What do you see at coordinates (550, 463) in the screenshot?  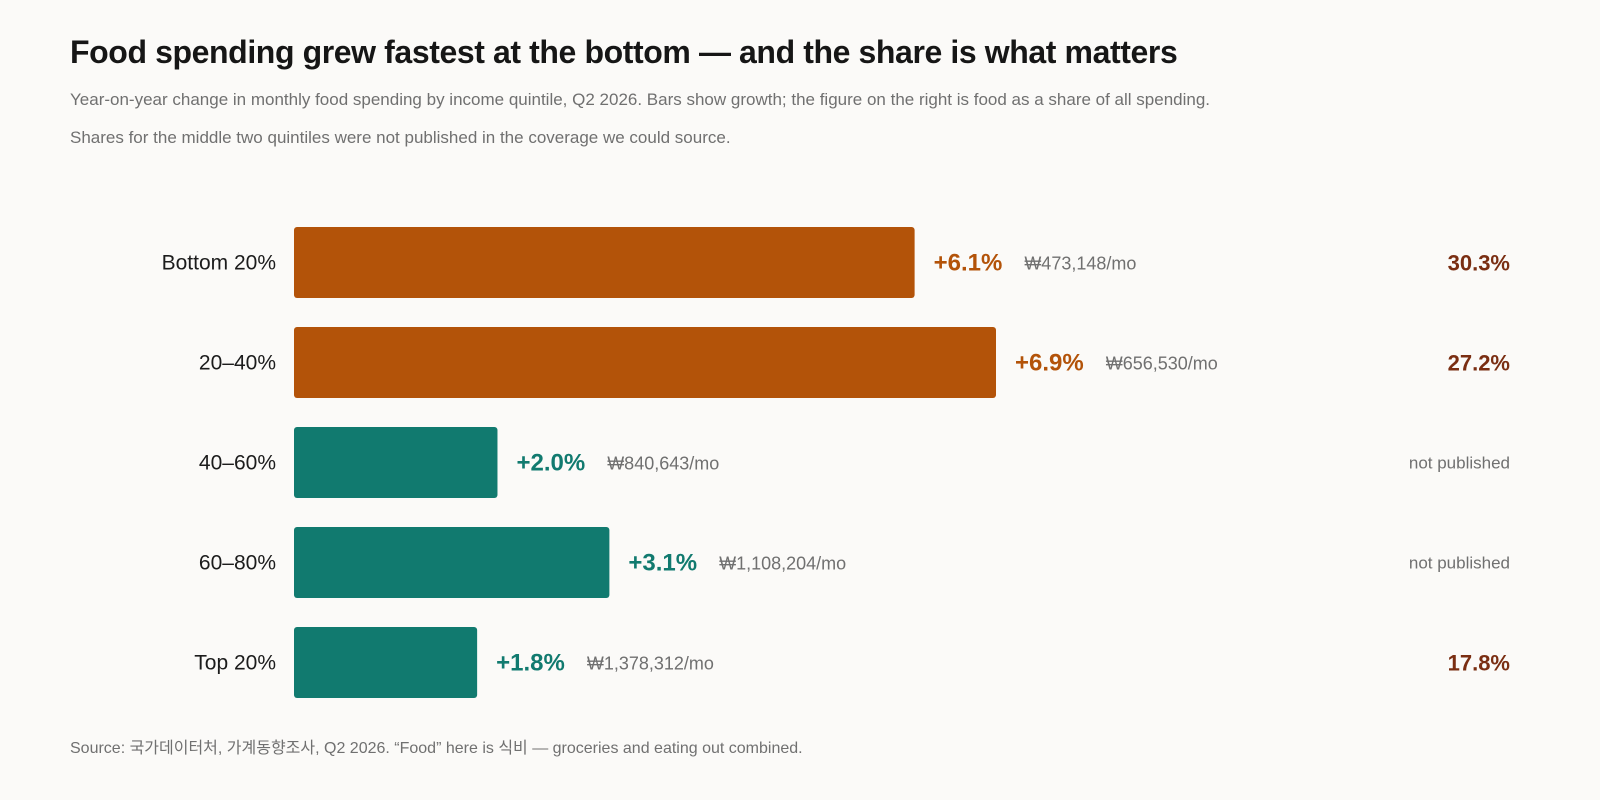 I see `bar-value-label: +2.0%` at bounding box center [550, 463].